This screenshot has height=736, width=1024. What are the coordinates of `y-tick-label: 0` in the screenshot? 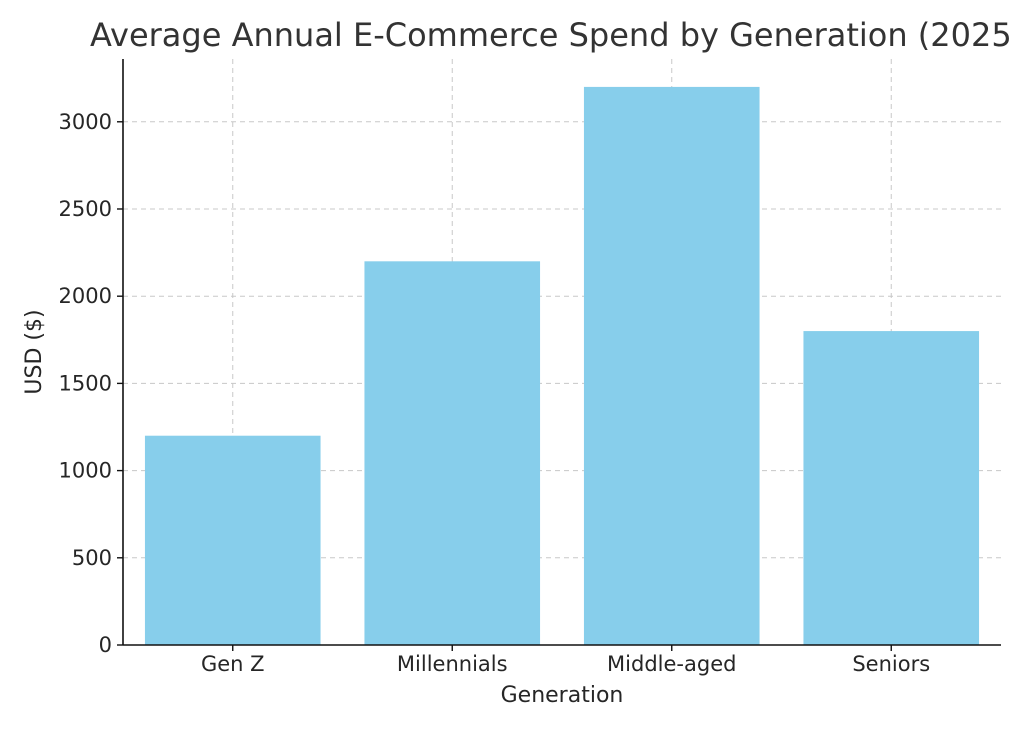 It's located at (105, 645).